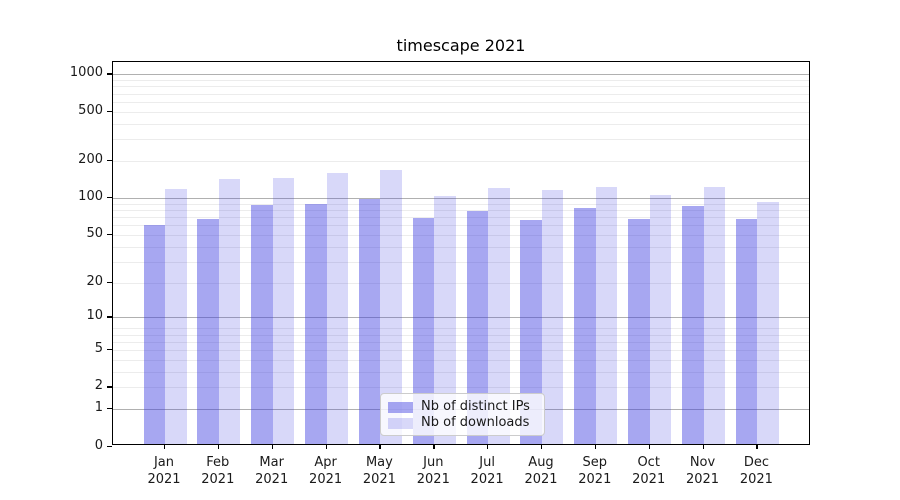  What do you see at coordinates (541, 471) in the screenshot?
I see `x-tick-label-aug: Aug 2021` at bounding box center [541, 471].